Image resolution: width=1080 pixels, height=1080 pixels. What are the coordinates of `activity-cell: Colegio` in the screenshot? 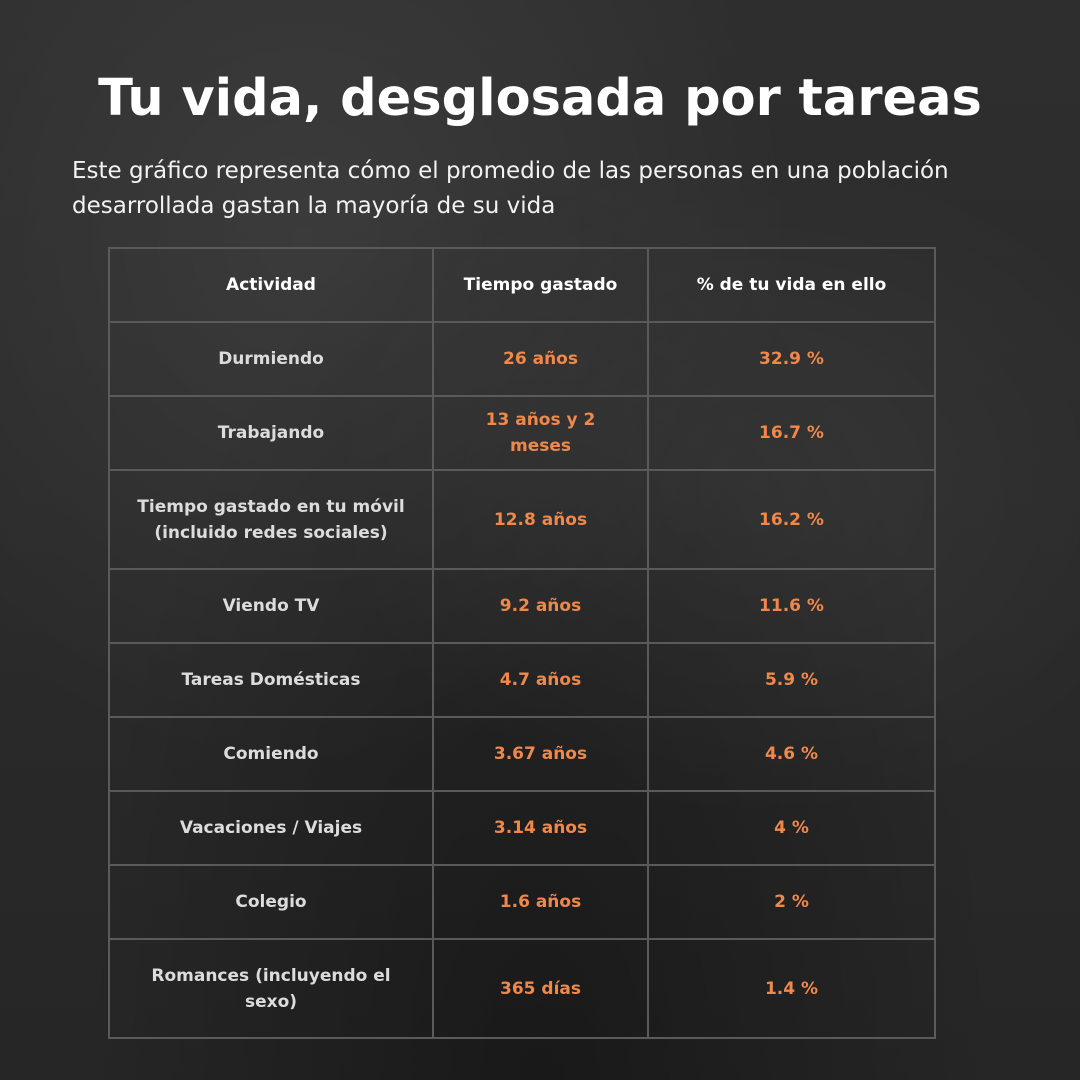 It's located at (271, 902).